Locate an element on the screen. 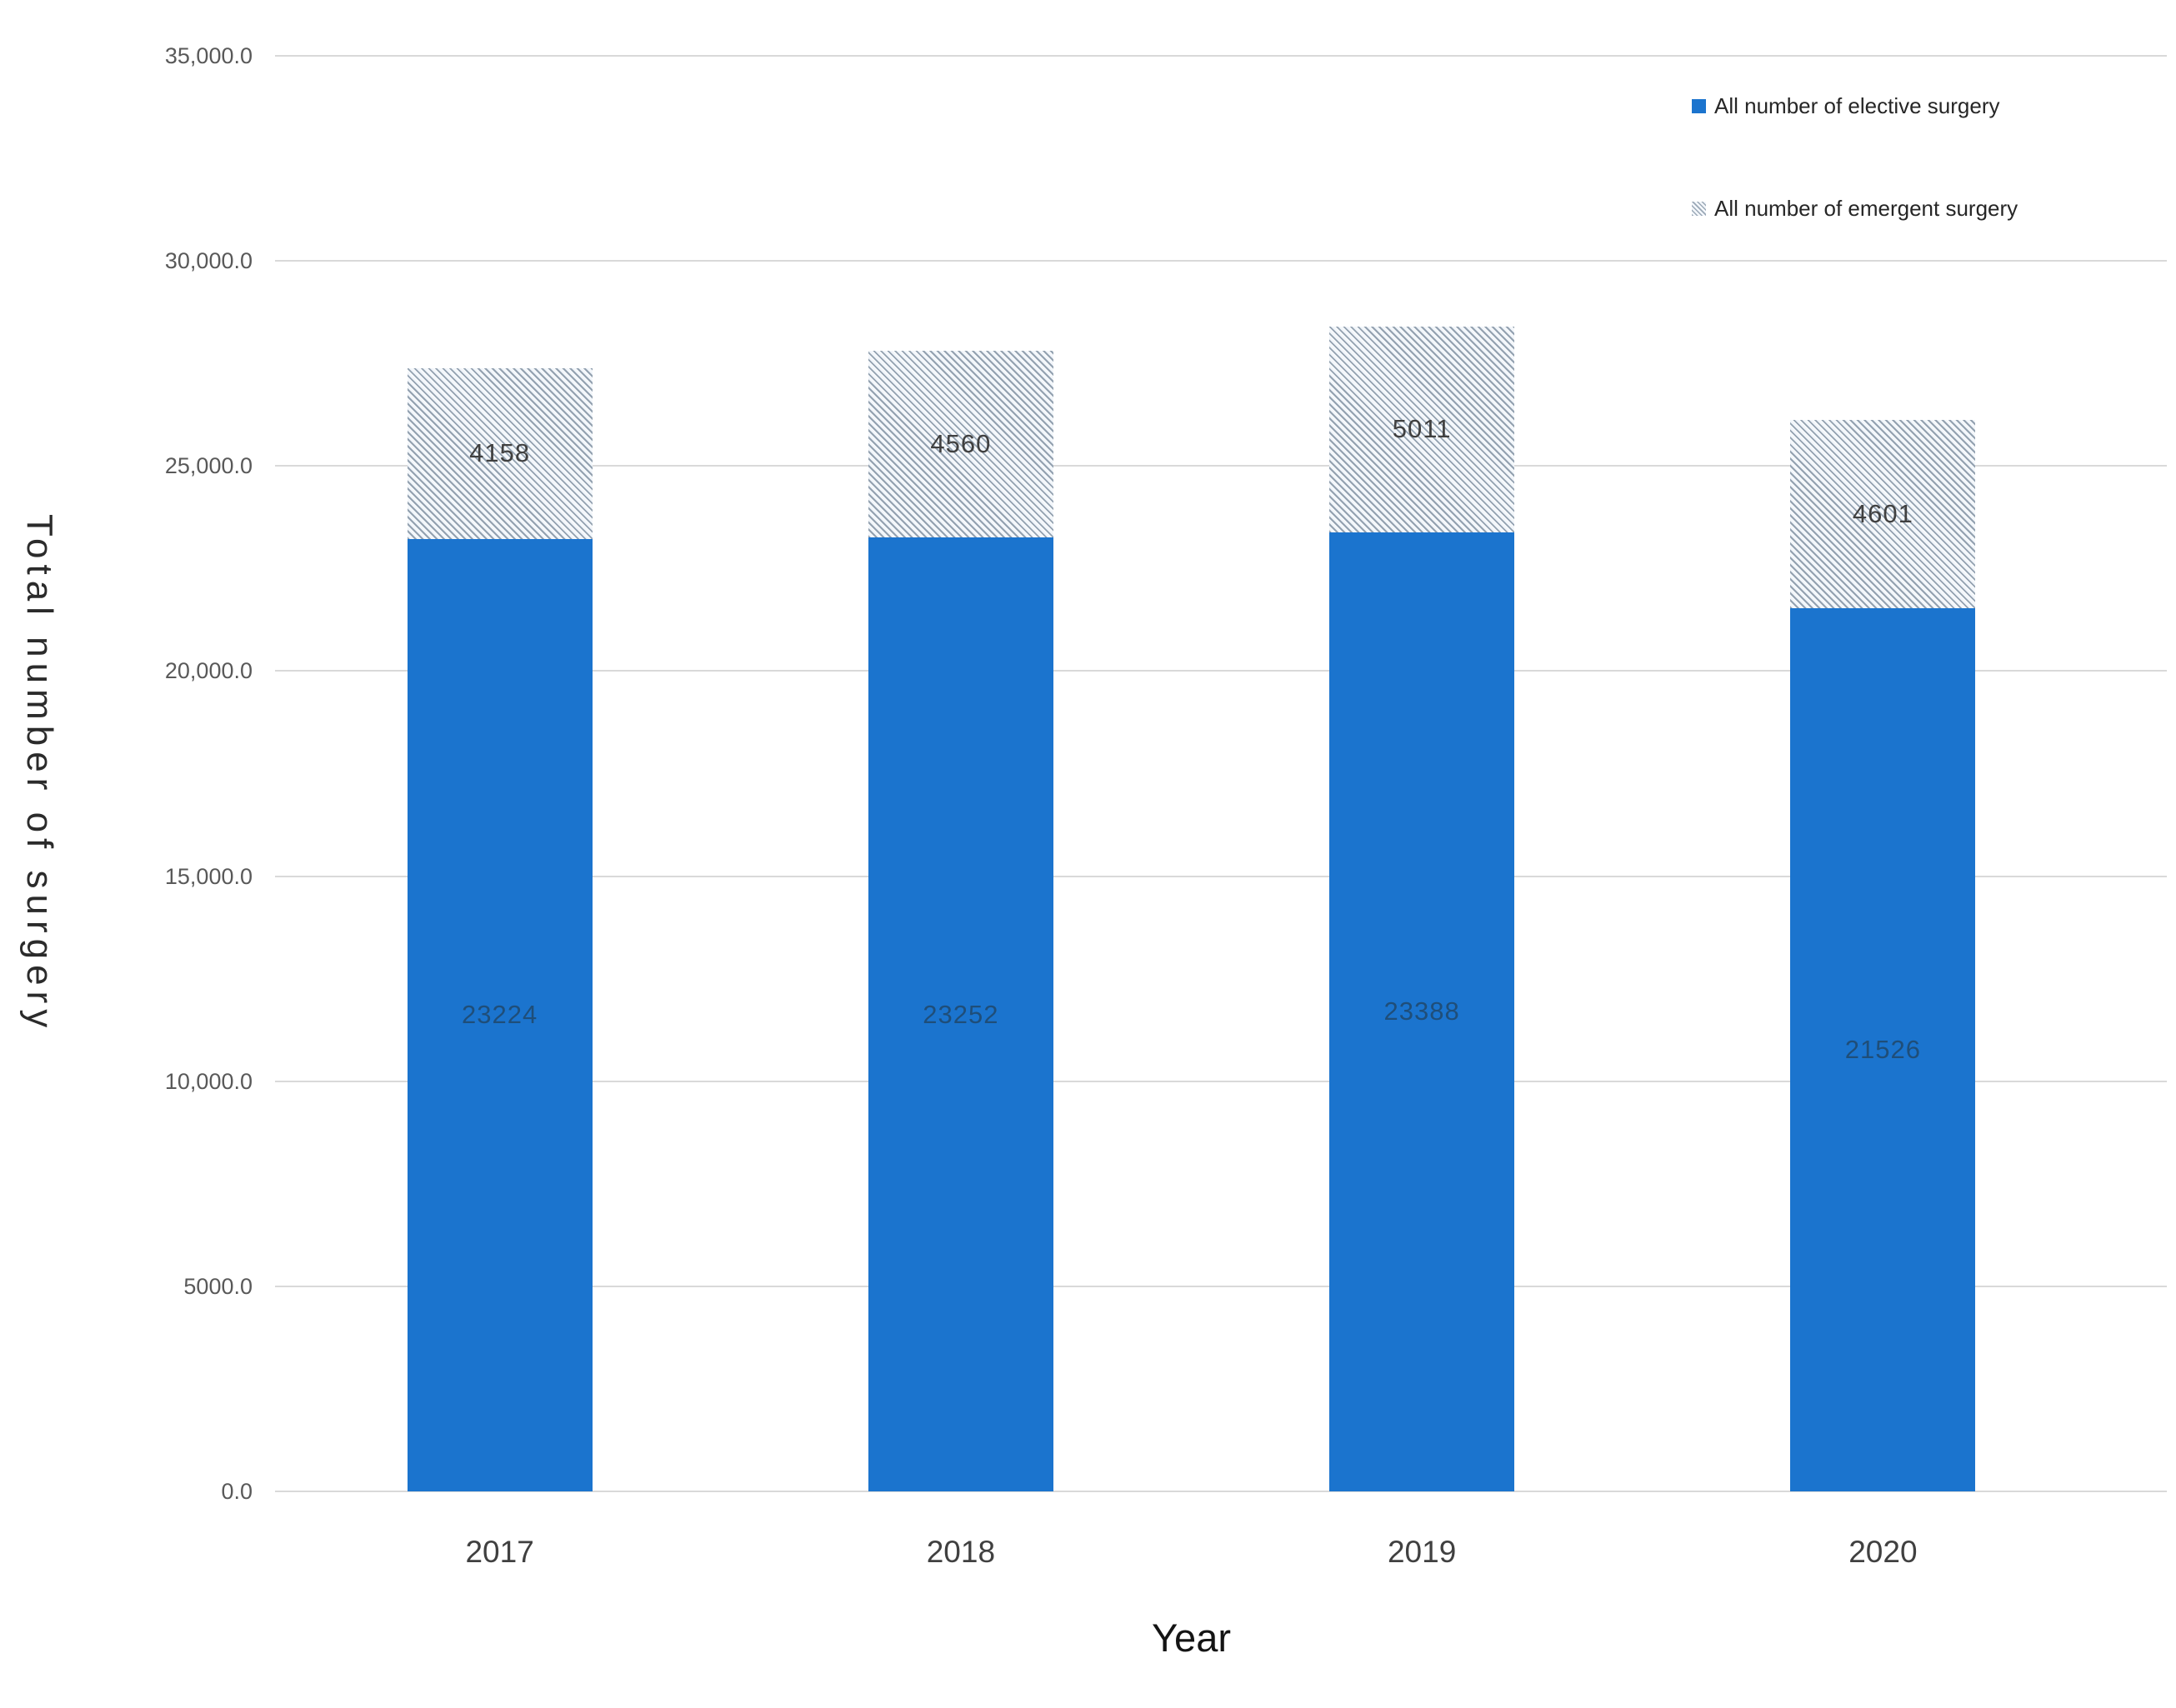 The width and height of the screenshot is (2176, 1708). x-axis-tick-label: 2019 is located at coordinates (1422, 1552).